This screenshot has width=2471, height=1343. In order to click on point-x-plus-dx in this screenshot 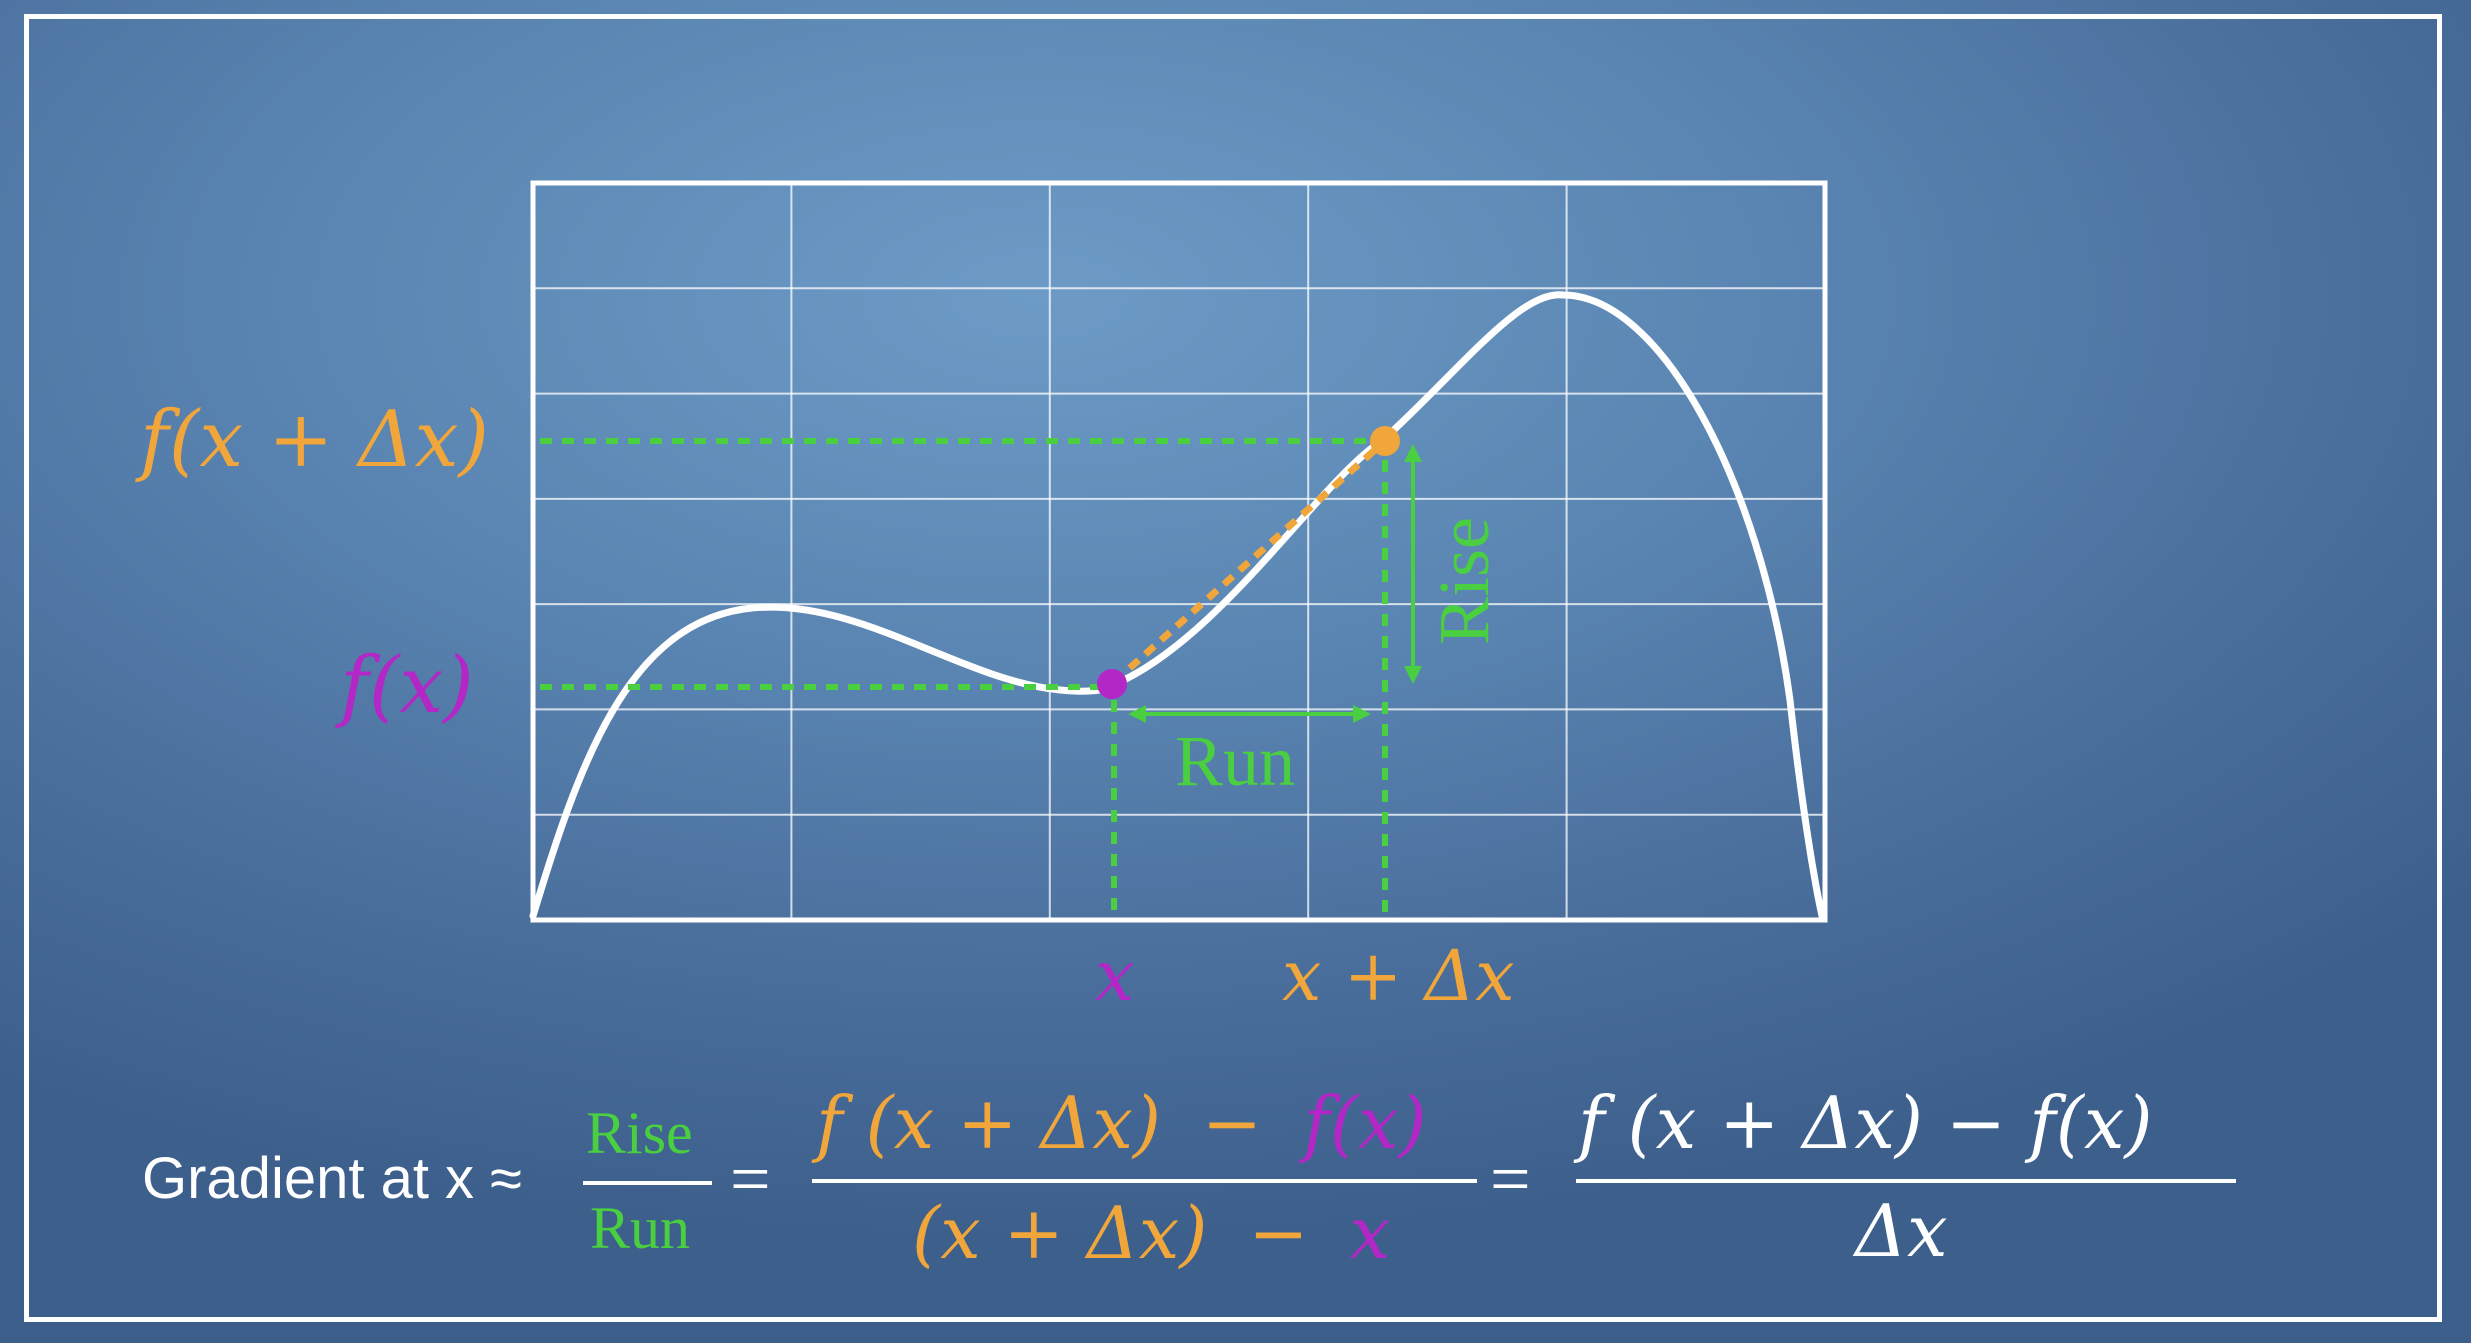, I will do `click(1385, 441)`.